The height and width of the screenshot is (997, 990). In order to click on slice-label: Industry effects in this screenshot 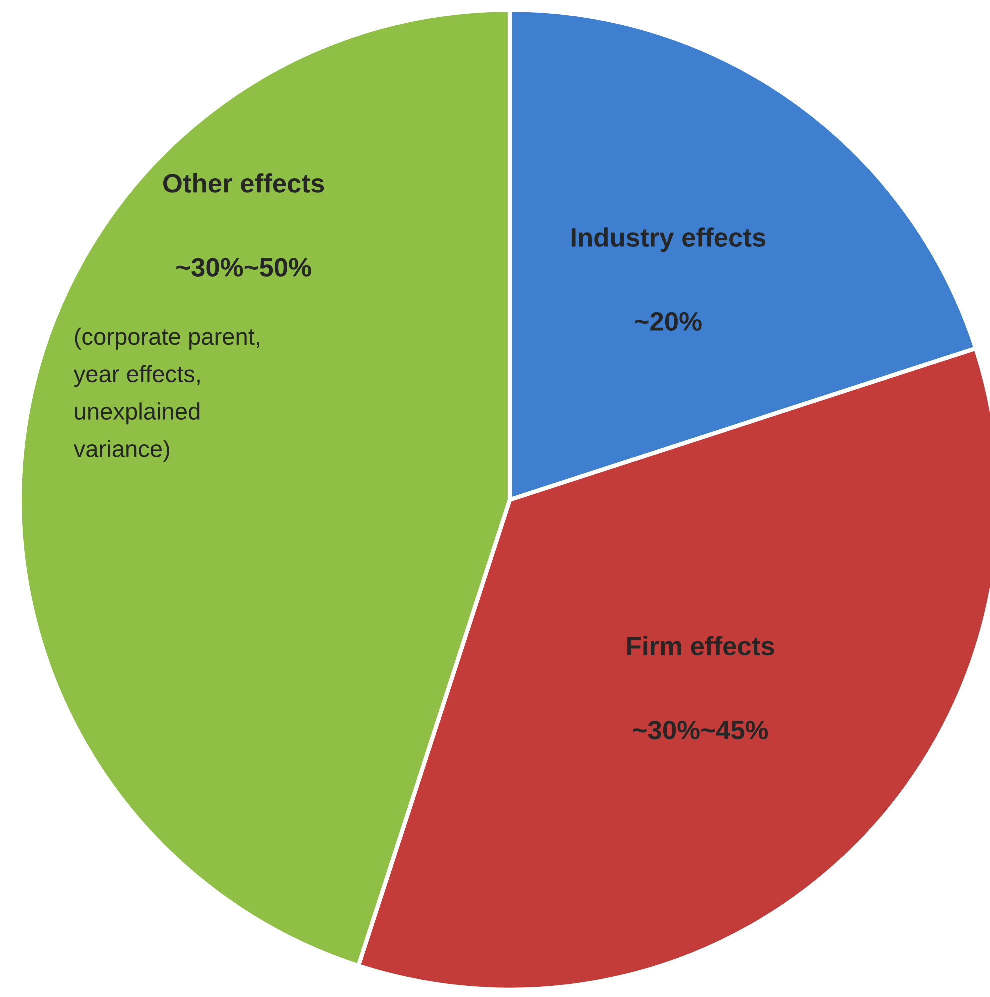, I will do `click(669, 240)`.